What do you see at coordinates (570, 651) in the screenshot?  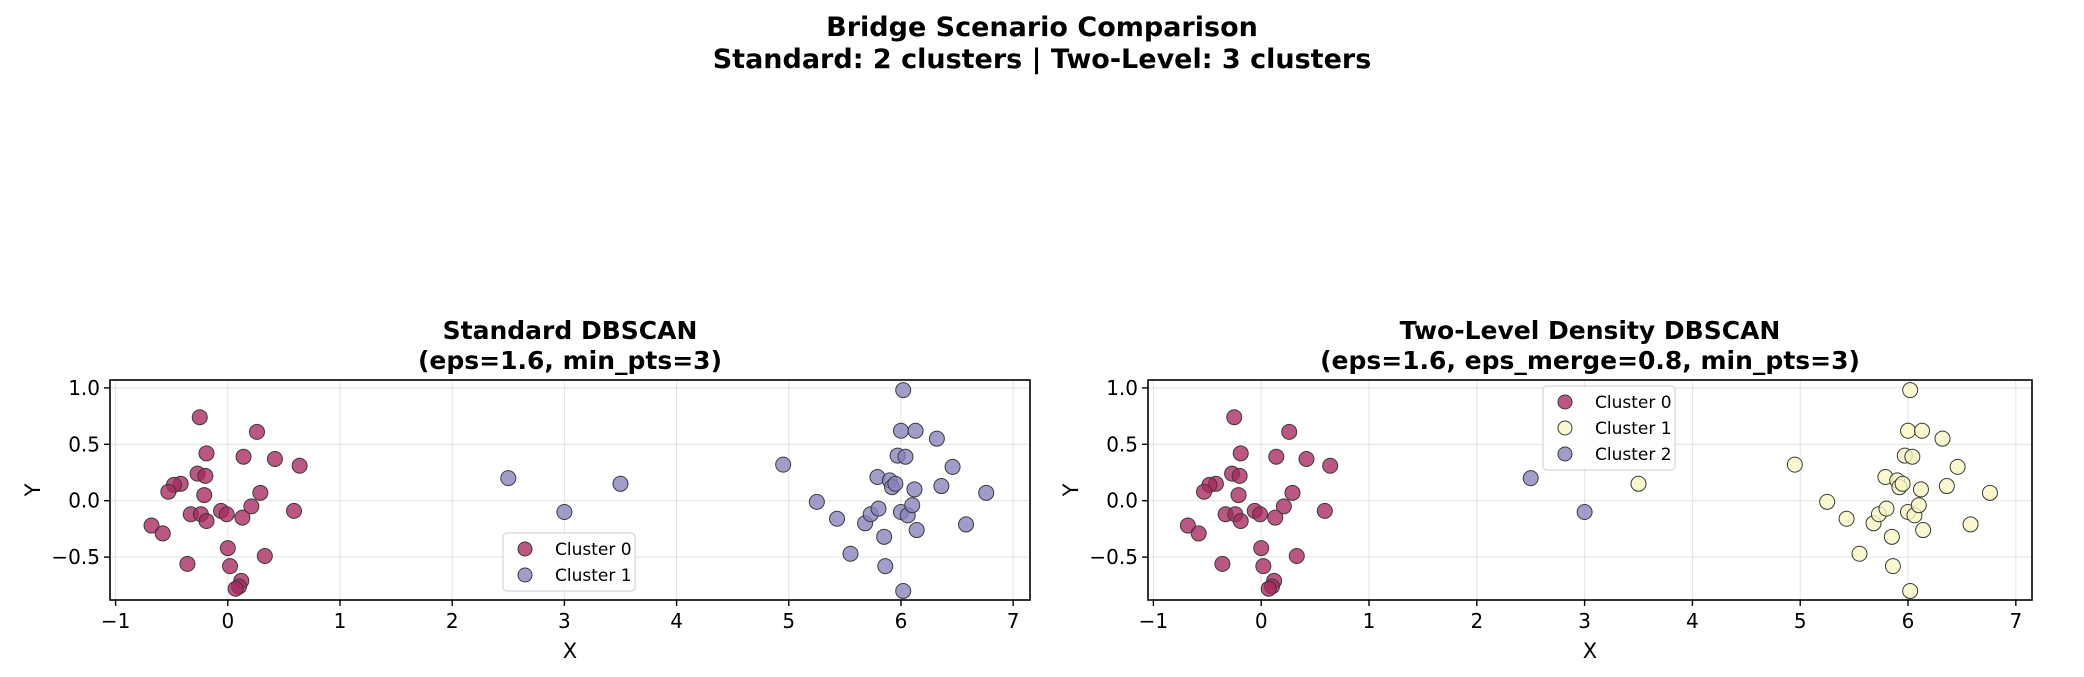 I see `x-axis-label: X` at bounding box center [570, 651].